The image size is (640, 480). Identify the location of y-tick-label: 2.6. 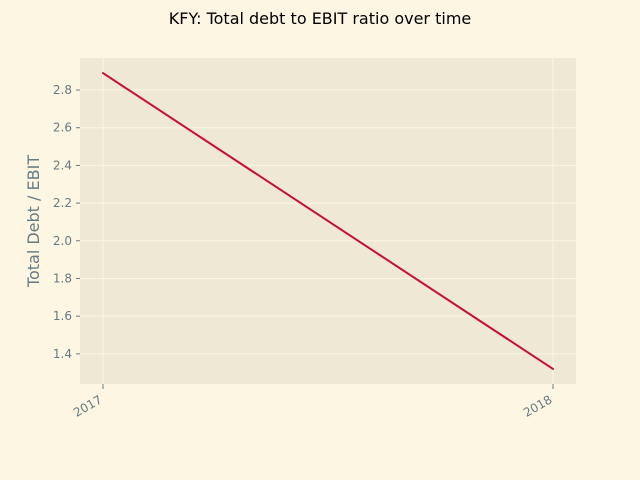
(62, 128).